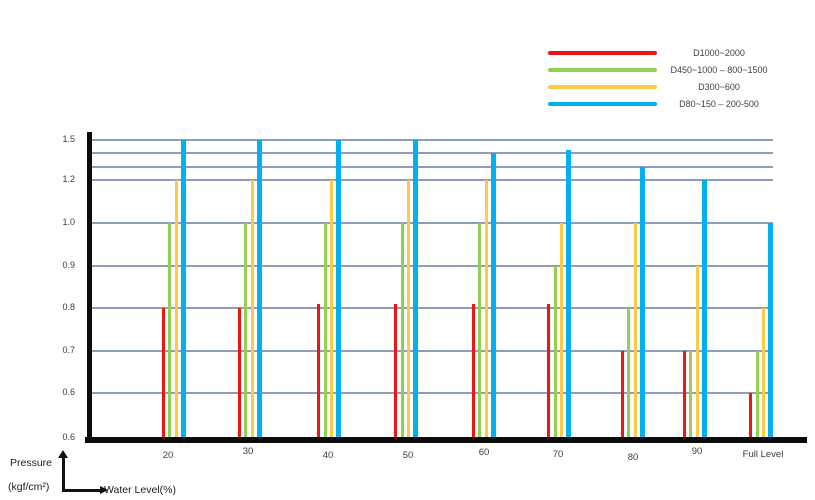 The image size is (815, 500). Describe the element at coordinates (763, 454) in the screenshot. I see `x-tick-label: Full Level` at that location.